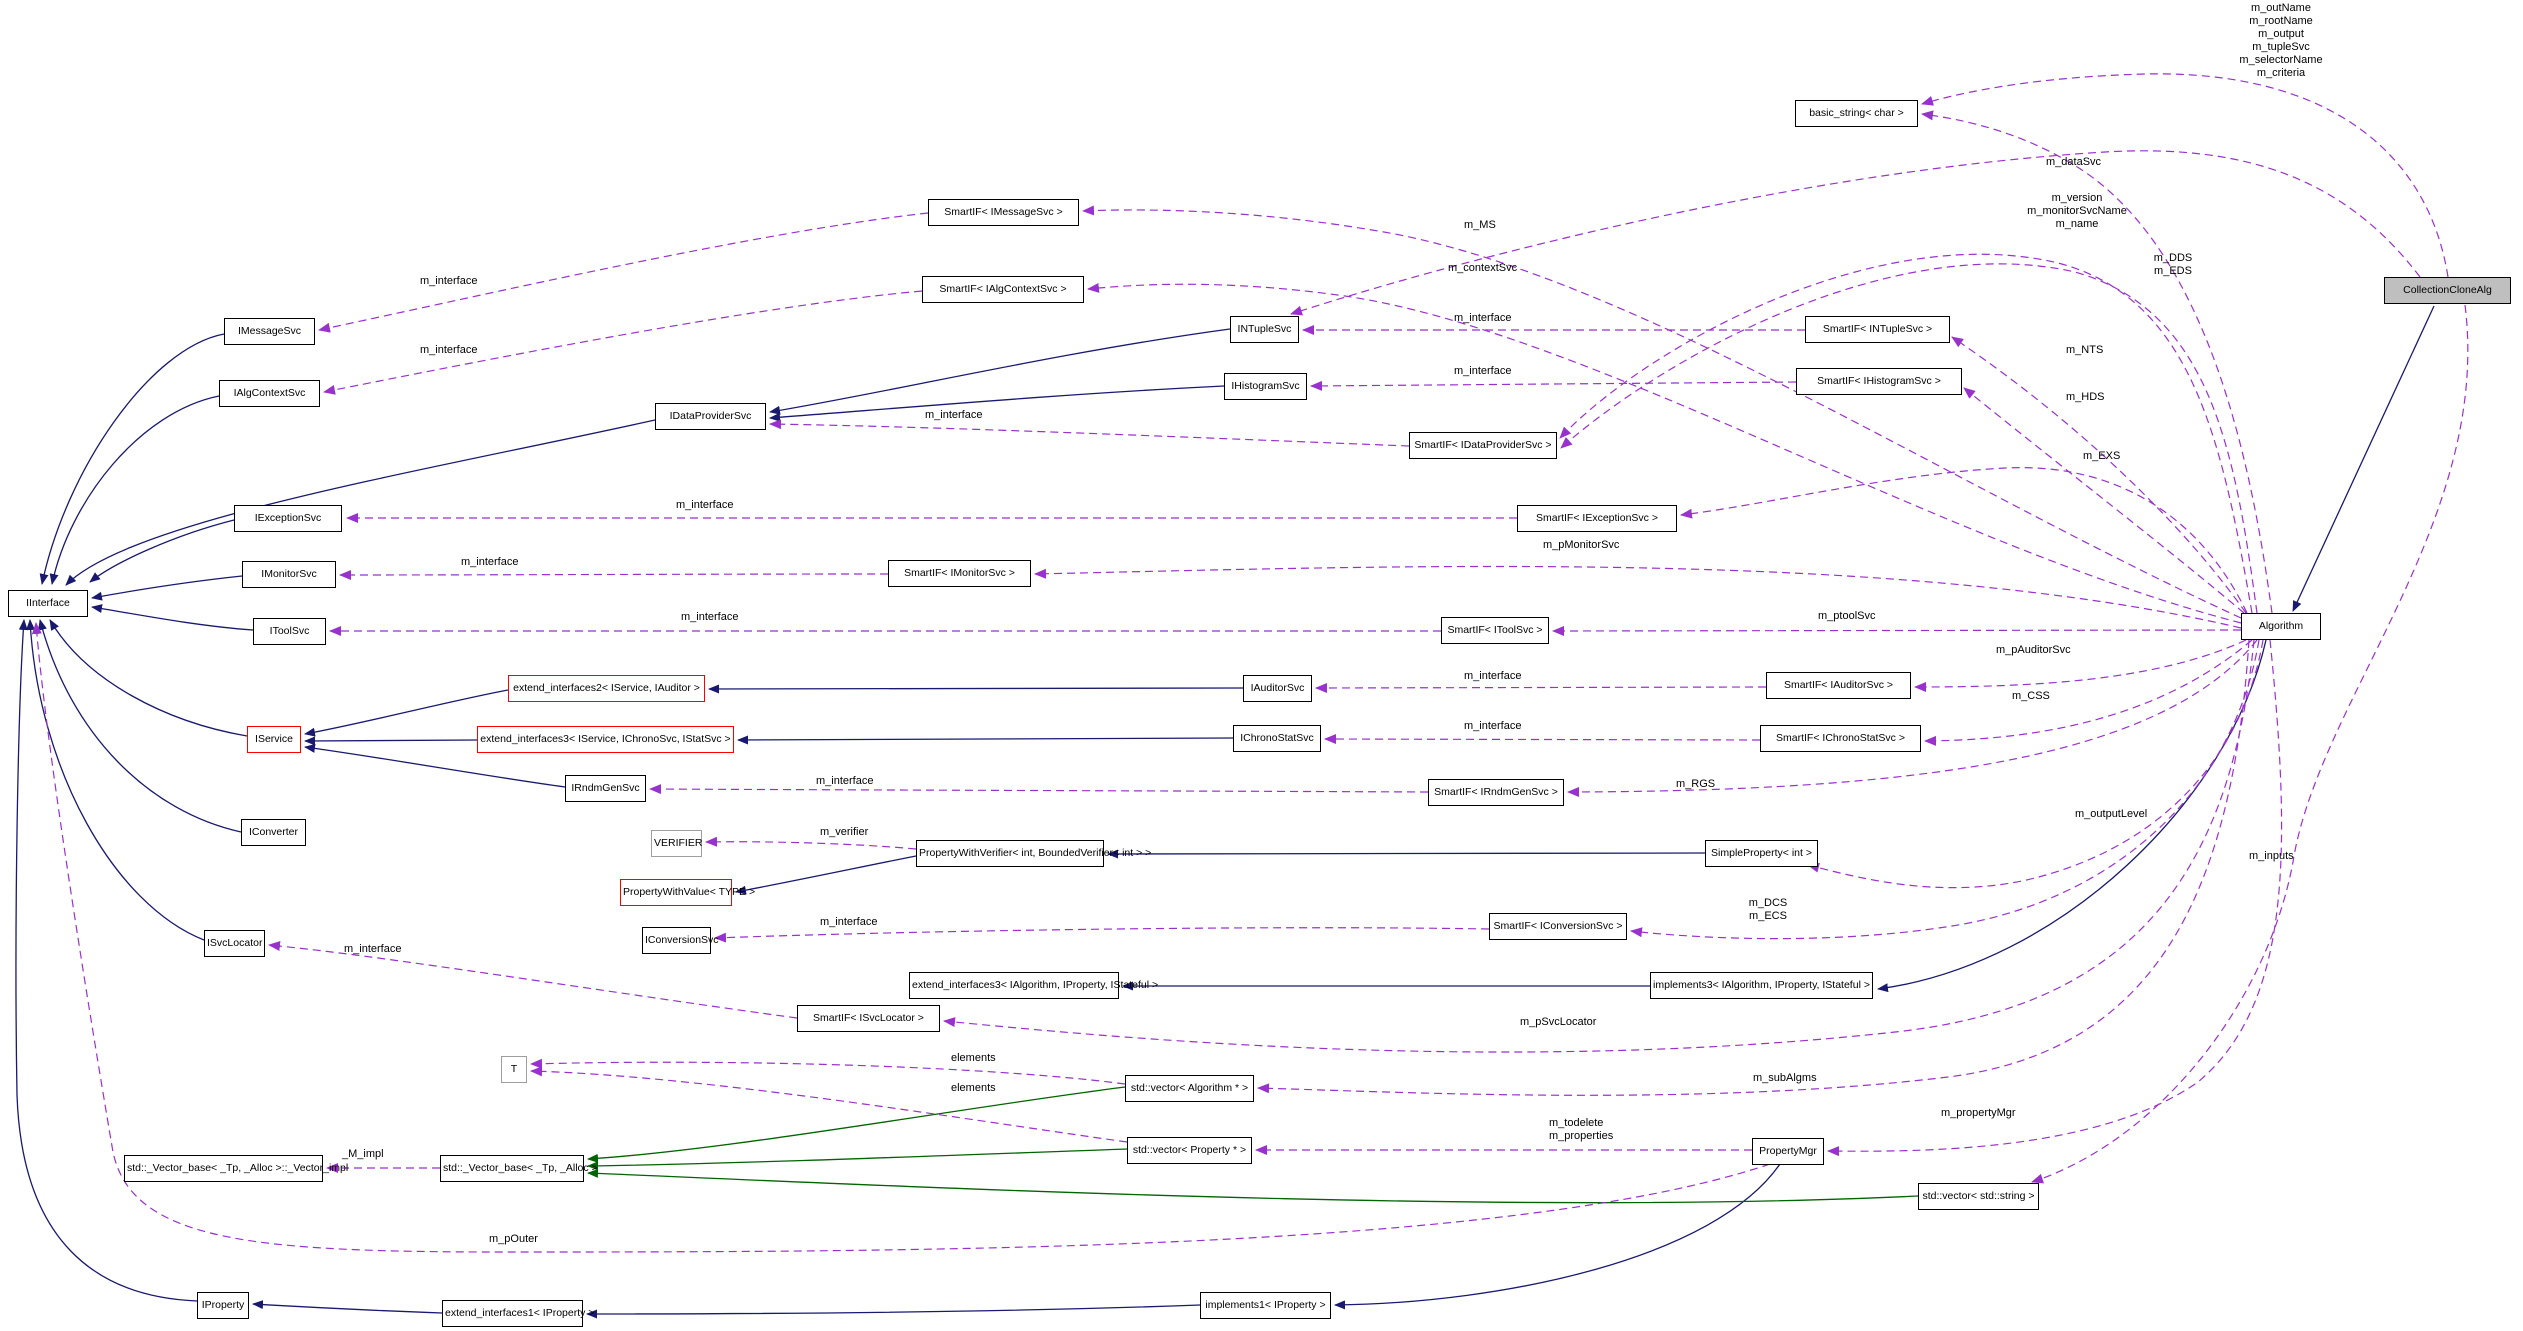  What do you see at coordinates (1768, 909) in the screenshot?
I see `edge-label: m_DCS m_ECS` at bounding box center [1768, 909].